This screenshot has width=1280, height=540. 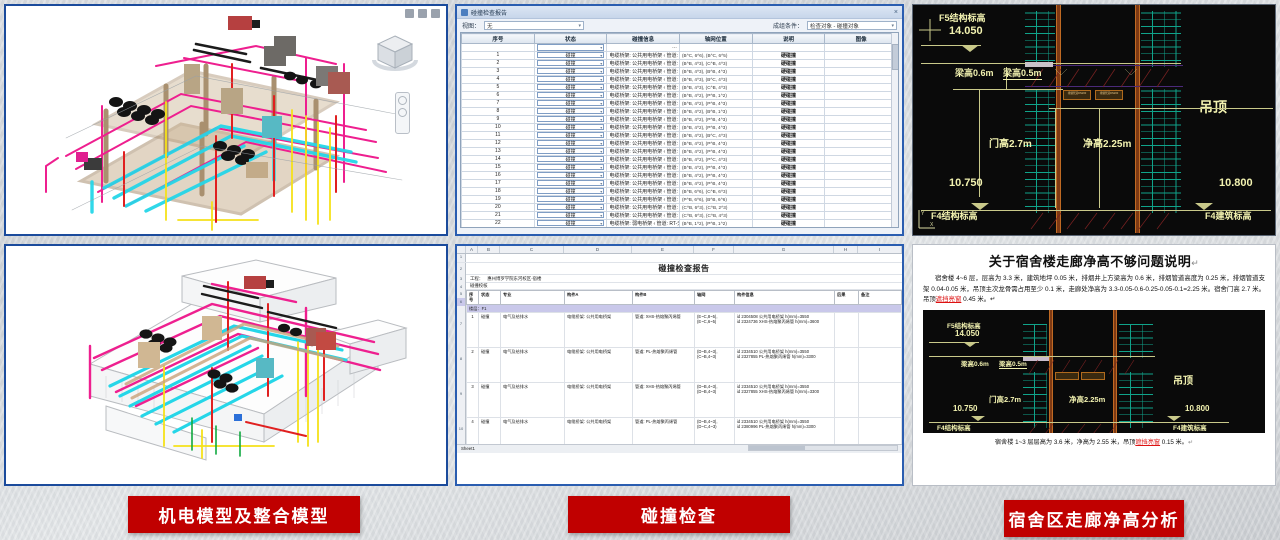 I want to click on row-header-1: 1, so click(x=461, y=258).